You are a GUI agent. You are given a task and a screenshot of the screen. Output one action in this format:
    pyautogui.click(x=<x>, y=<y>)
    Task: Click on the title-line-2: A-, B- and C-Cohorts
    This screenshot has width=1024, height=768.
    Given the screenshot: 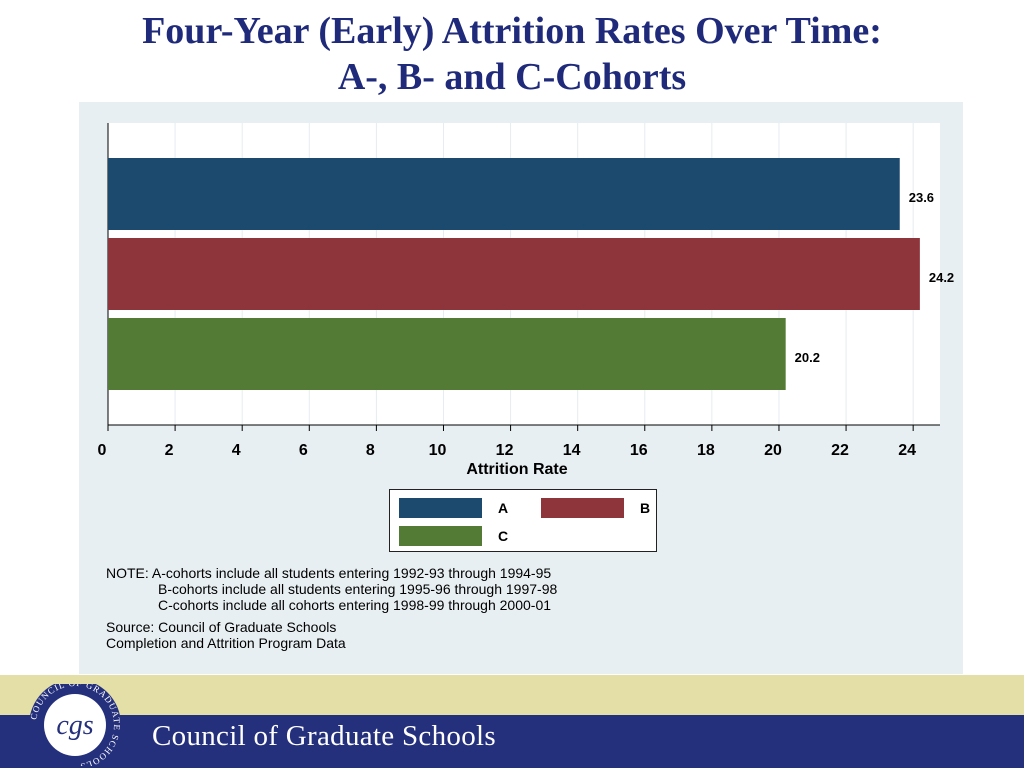 What is the action you would take?
    pyautogui.click(x=512, y=77)
    